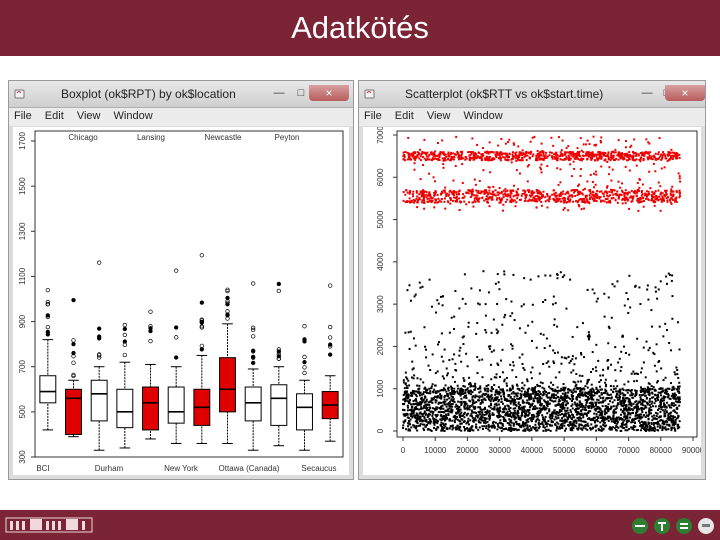  What do you see at coordinates (330, 285) in the screenshot?
I see `outlier-point` at bounding box center [330, 285].